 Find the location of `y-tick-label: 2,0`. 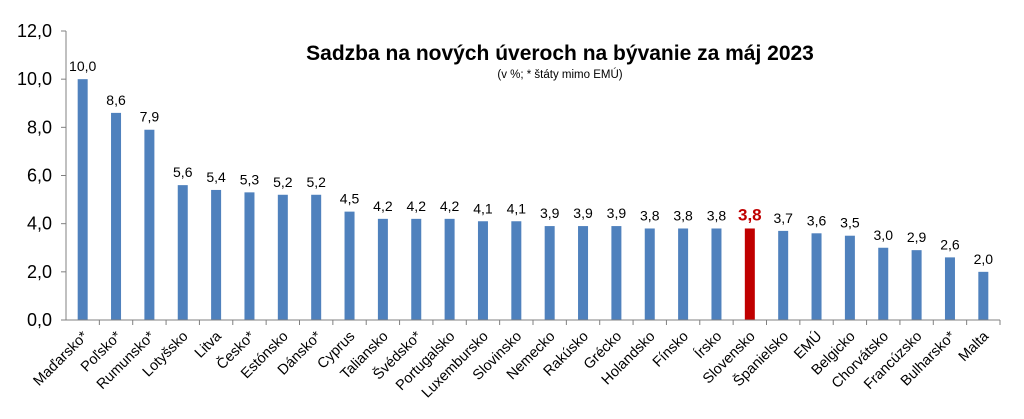

y-tick-label: 2,0 is located at coordinates (39, 272).